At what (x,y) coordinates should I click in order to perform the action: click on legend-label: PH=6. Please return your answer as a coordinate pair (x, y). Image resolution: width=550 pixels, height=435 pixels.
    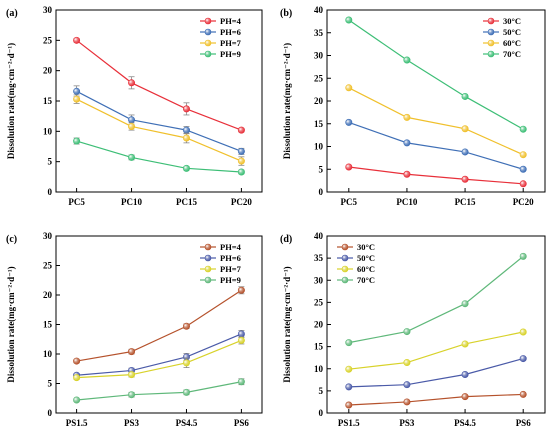
    Looking at the image, I should click on (230, 32).